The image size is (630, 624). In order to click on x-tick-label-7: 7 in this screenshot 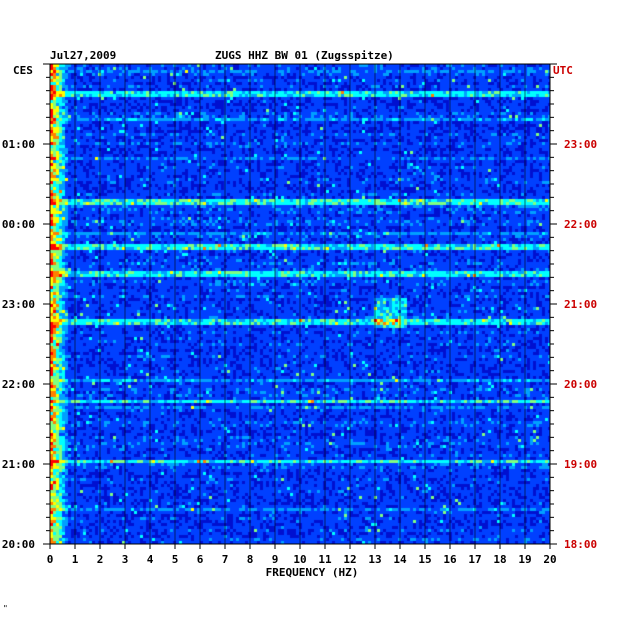, I will do `click(225, 559)`.